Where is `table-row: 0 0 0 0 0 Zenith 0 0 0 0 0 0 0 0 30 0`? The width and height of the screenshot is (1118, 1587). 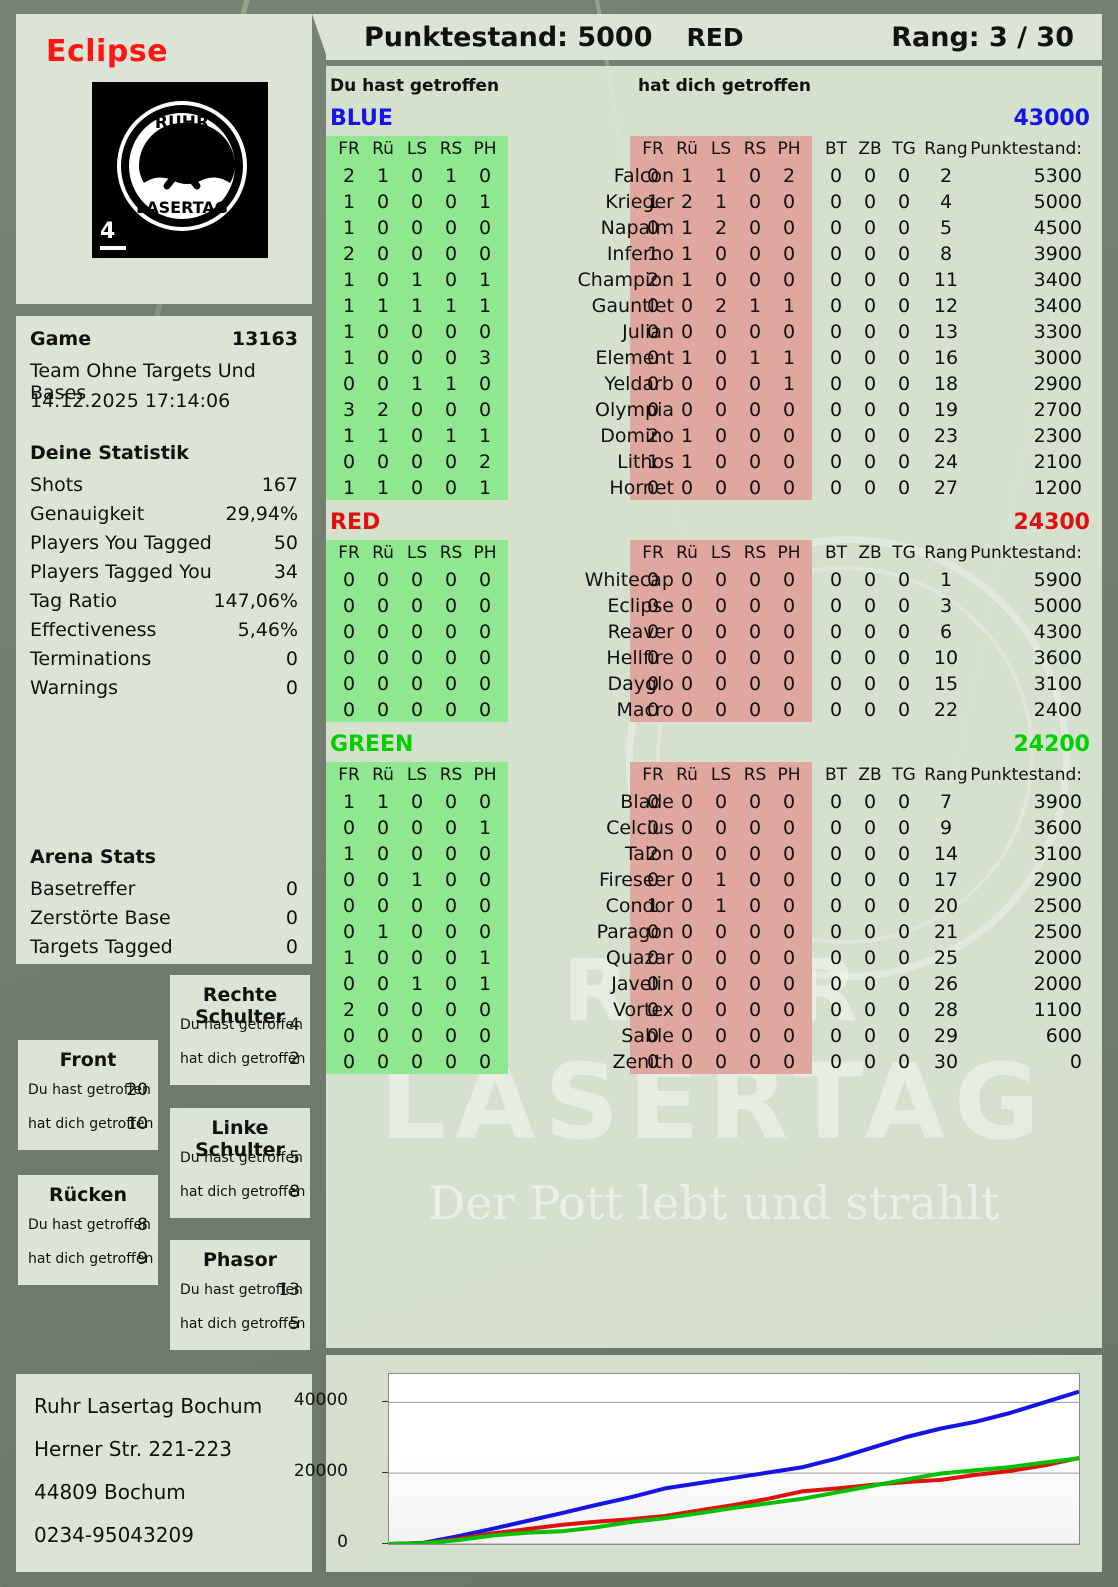
table-row: 0 0 0 0 0 Zenith 0 0 0 0 0 0 0 0 30 0 is located at coordinates (714, 1061).